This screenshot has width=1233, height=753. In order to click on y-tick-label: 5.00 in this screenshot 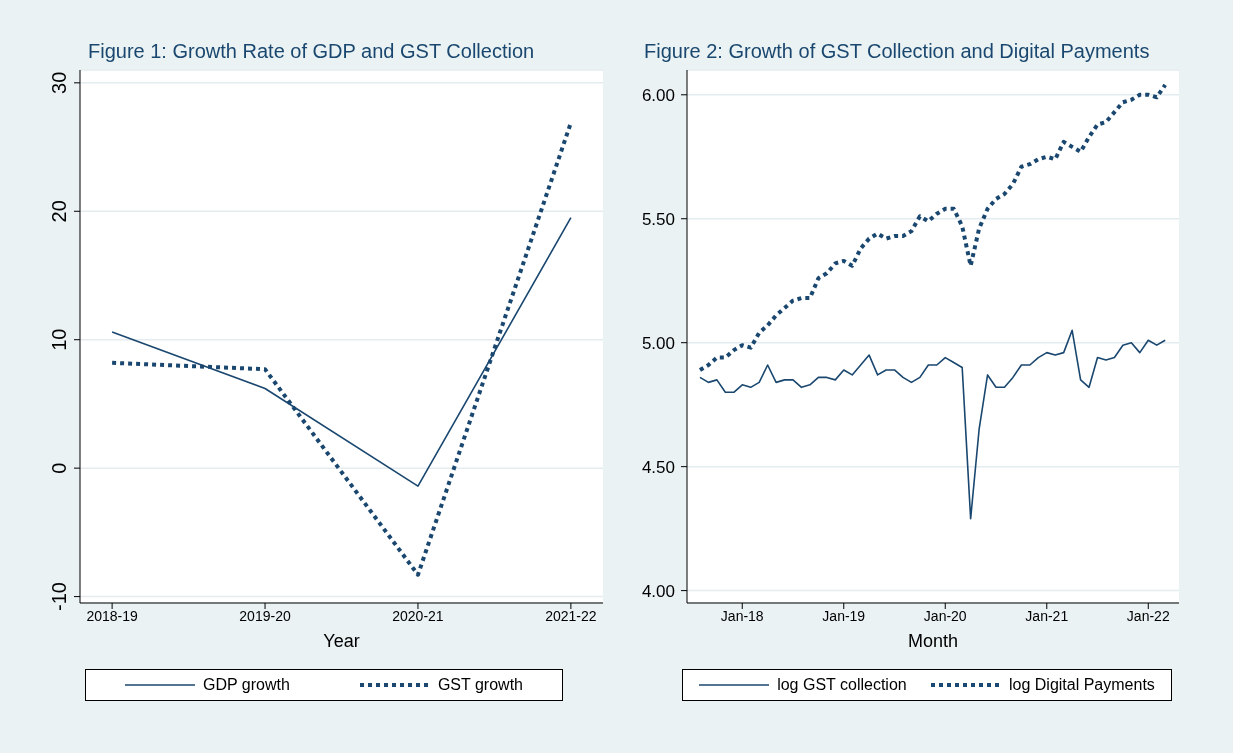, I will do `click(658, 343)`.